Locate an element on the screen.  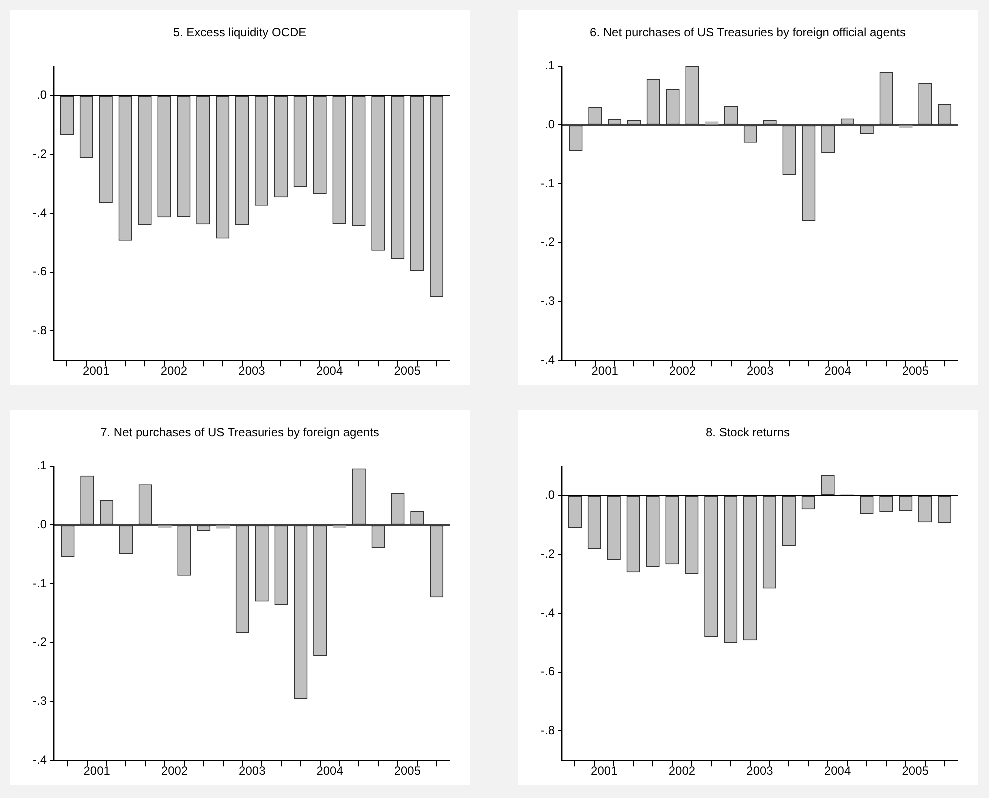
chart-title: 7. Net purchases of US Treasuries by foreign agents is located at coordinates (240, 433).